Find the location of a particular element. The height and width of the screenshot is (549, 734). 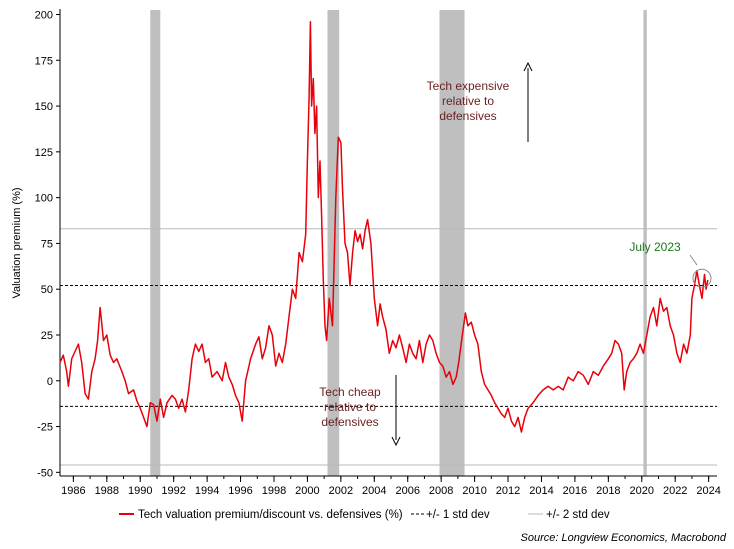

y-tick-label: 75 is located at coordinates (47, 244).